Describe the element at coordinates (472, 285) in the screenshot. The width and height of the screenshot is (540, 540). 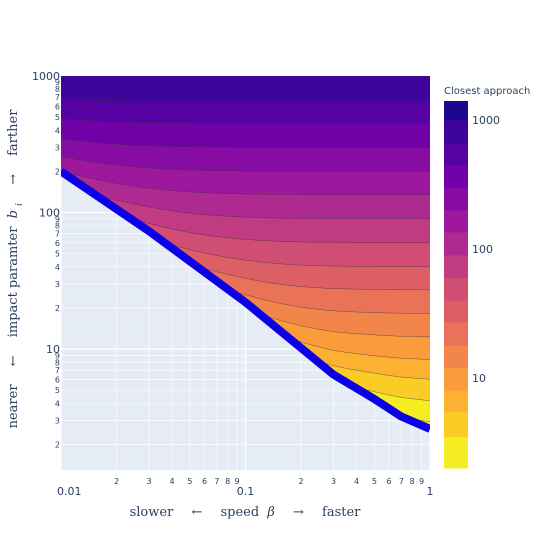
I see `colorbar: 10 100 1000` at that location.